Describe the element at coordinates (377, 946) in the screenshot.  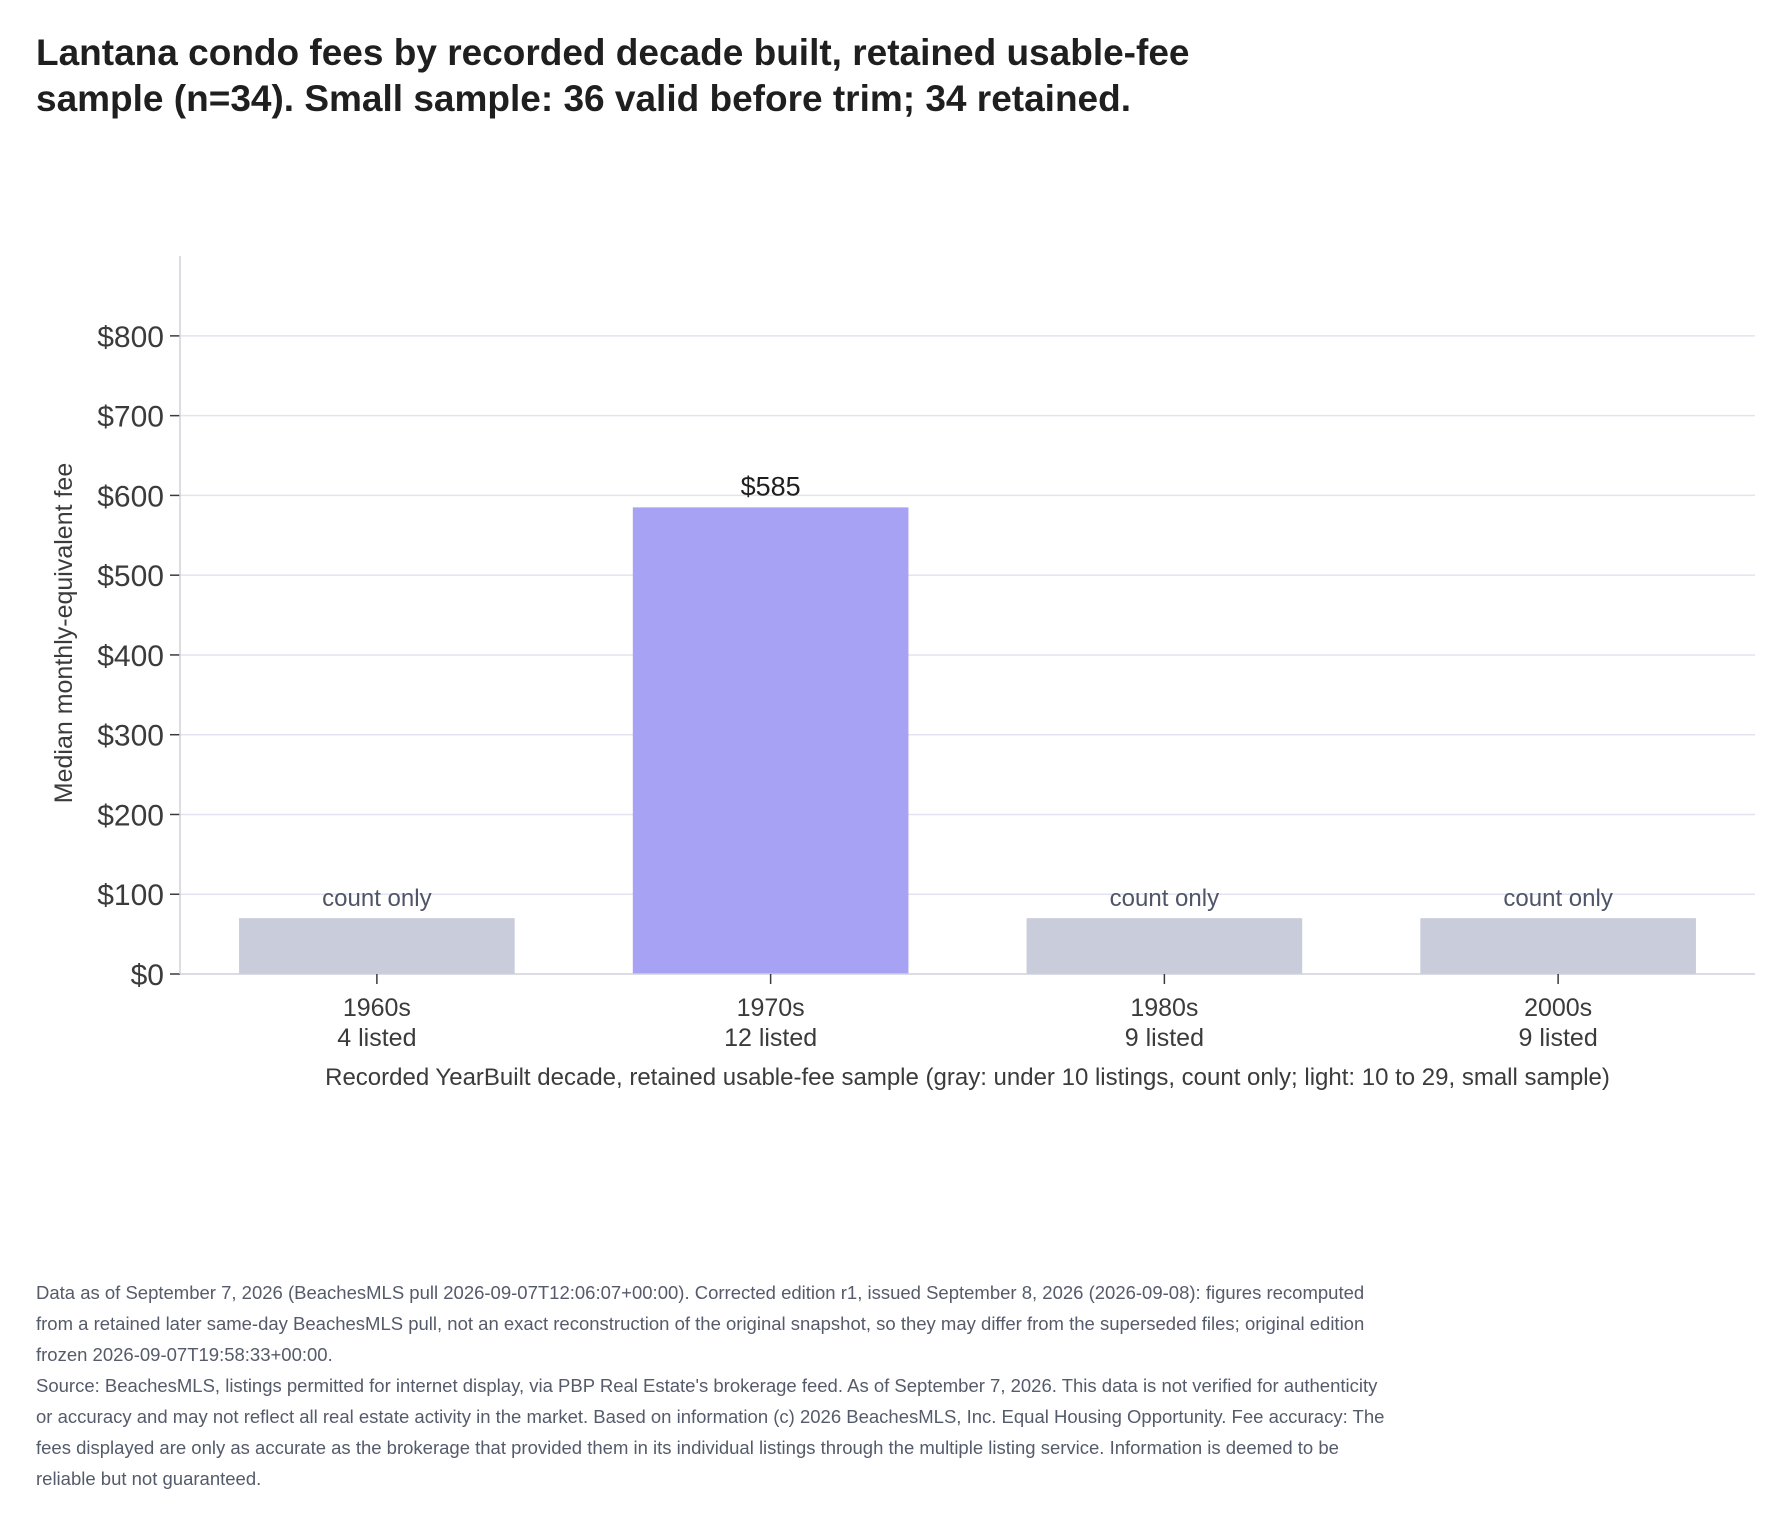
I see `bar-1960s` at that location.